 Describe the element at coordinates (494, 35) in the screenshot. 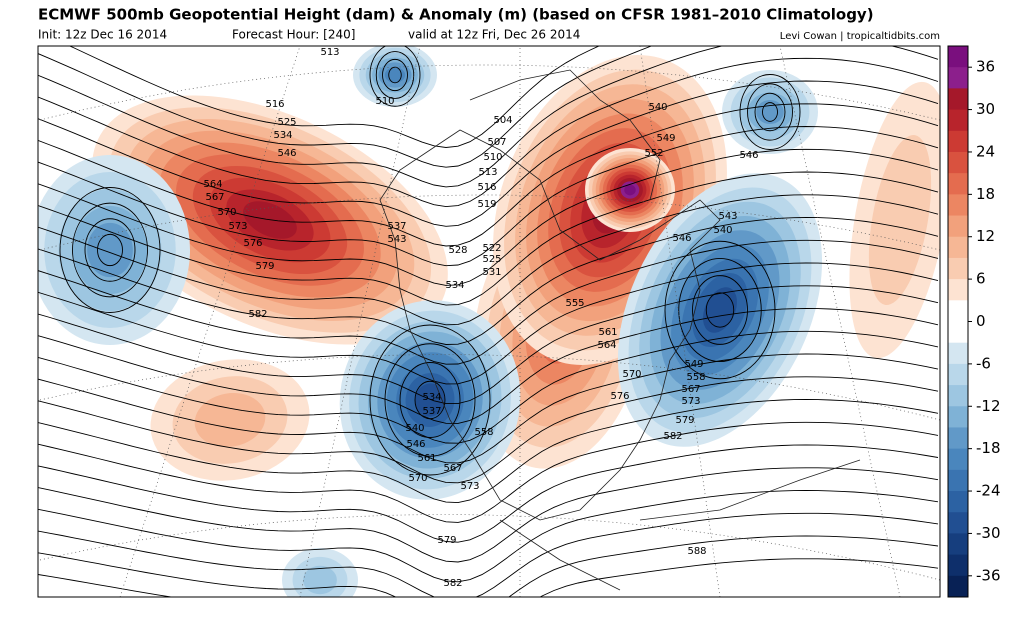

I see `valid-time: valid at 12z Fri, Dec 26 2014` at that location.